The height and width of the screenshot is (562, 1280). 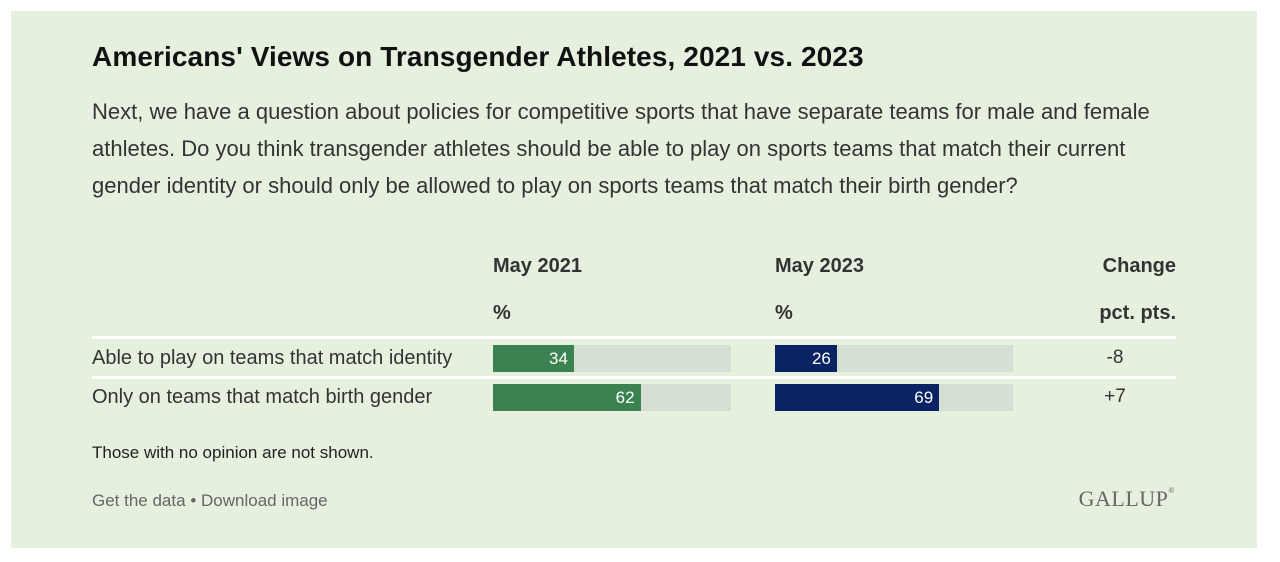 What do you see at coordinates (924, 397) in the screenshot?
I see `bar-value-label: 69` at bounding box center [924, 397].